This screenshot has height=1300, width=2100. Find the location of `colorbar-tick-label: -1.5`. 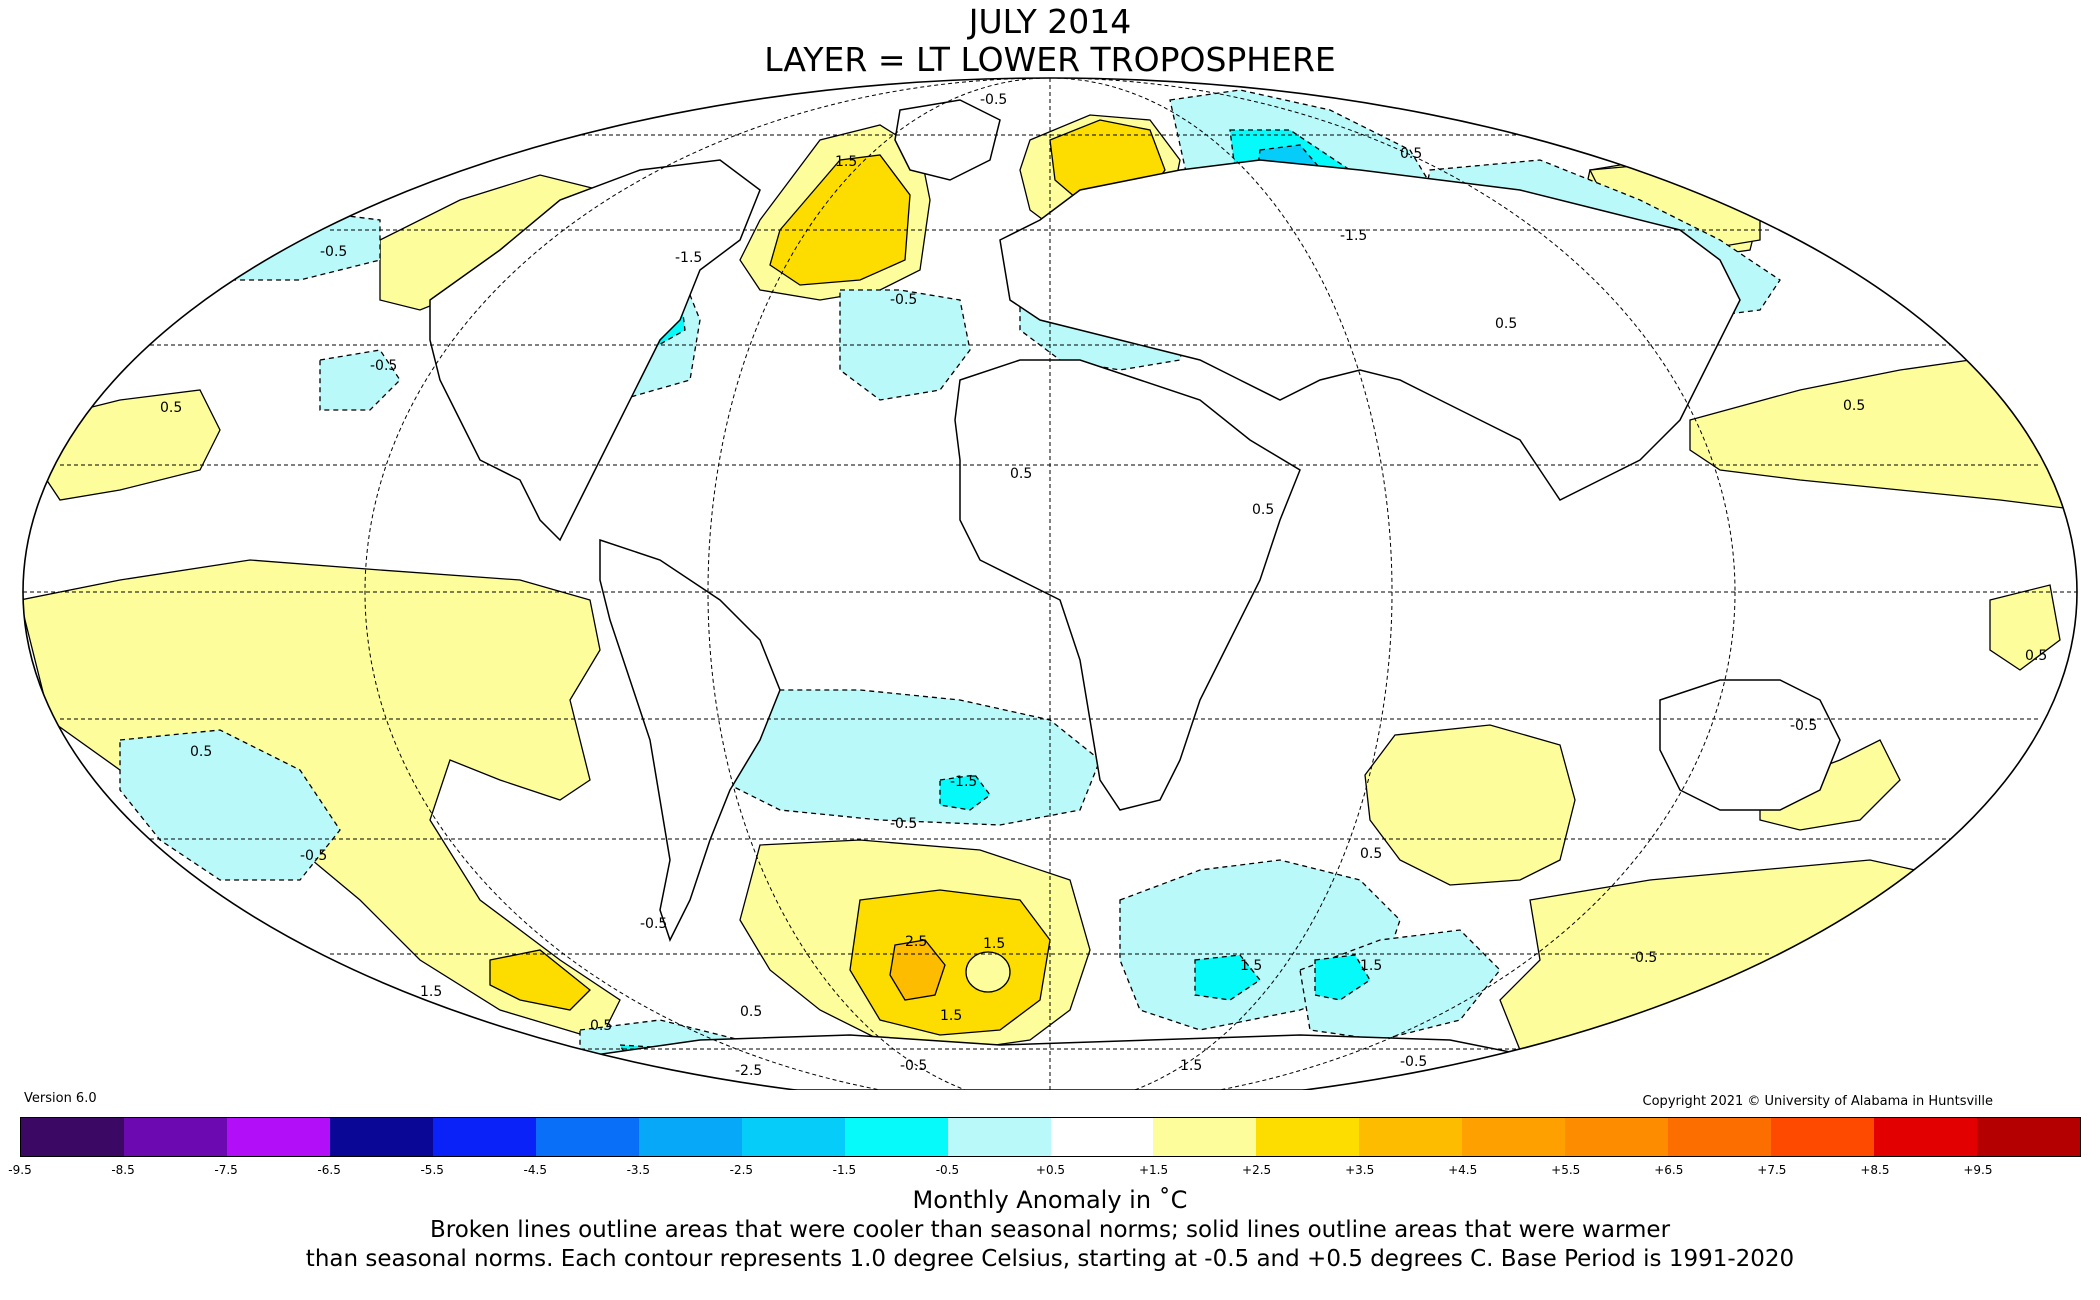

colorbar-tick-label: -1.5 is located at coordinates (844, 1170).